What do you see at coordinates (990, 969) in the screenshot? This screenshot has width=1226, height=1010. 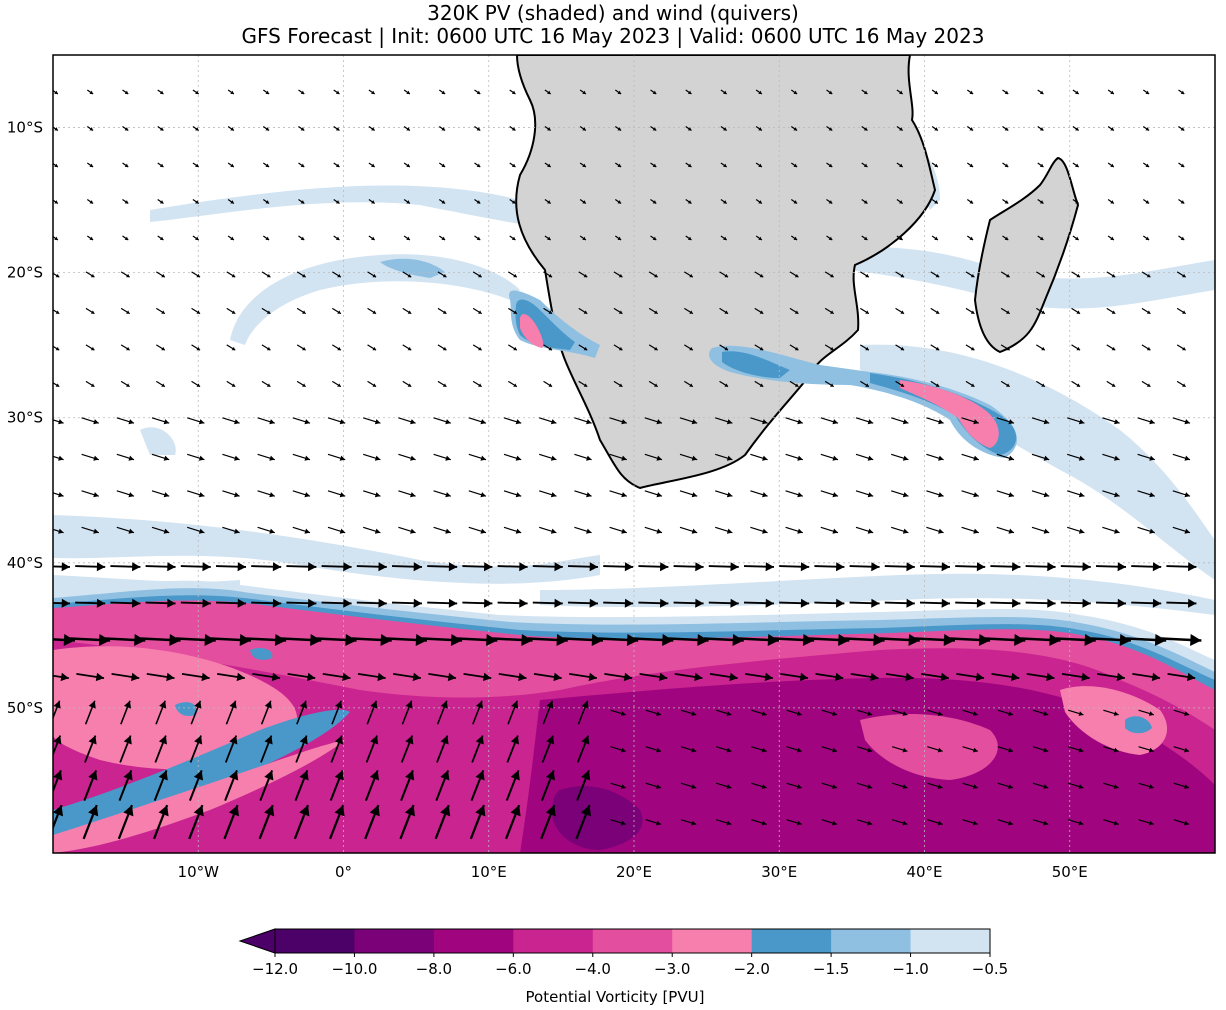 I see `colorbar-tick-label: −0.5` at bounding box center [990, 969].